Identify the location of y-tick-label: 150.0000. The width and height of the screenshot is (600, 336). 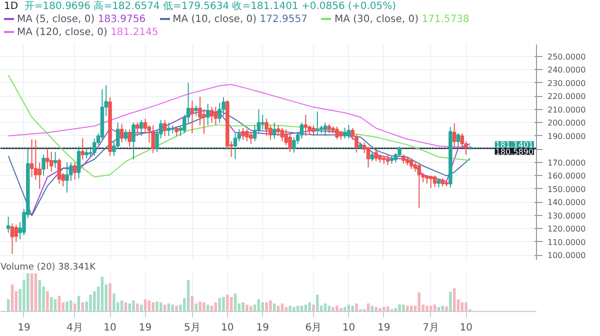
(567, 189).